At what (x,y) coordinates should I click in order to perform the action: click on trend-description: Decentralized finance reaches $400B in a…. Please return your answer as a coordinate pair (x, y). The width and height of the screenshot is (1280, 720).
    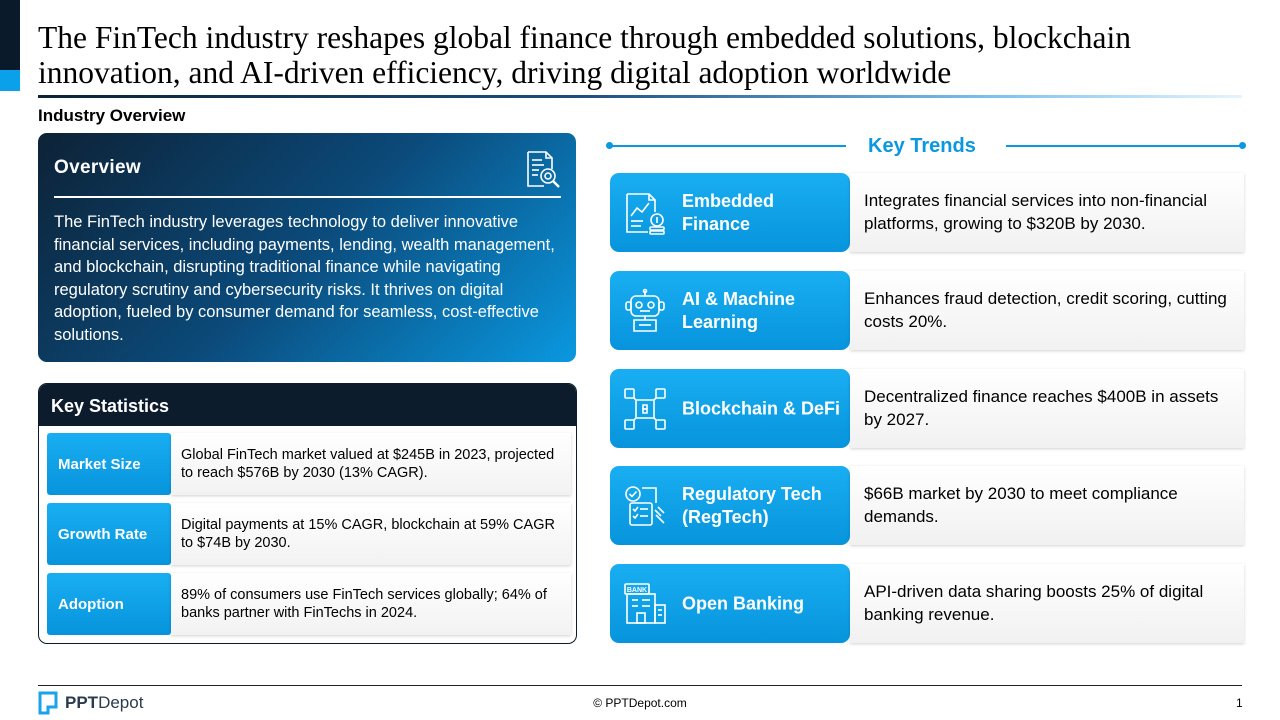
    Looking at the image, I should click on (1047, 408).